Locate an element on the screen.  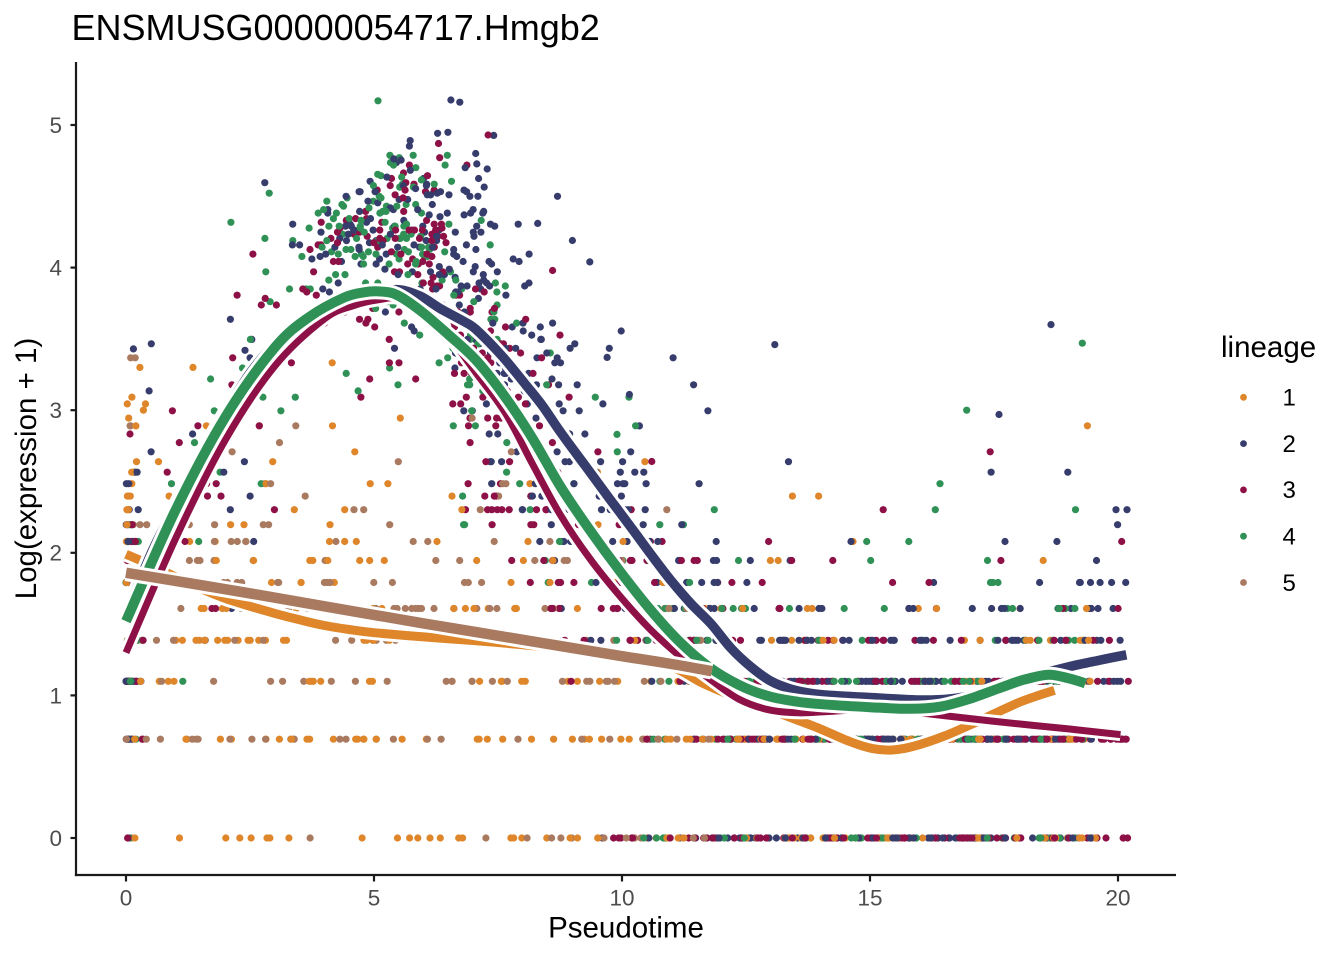
svg-text: Log(expression + 1) is located at coordinates (26, 469).